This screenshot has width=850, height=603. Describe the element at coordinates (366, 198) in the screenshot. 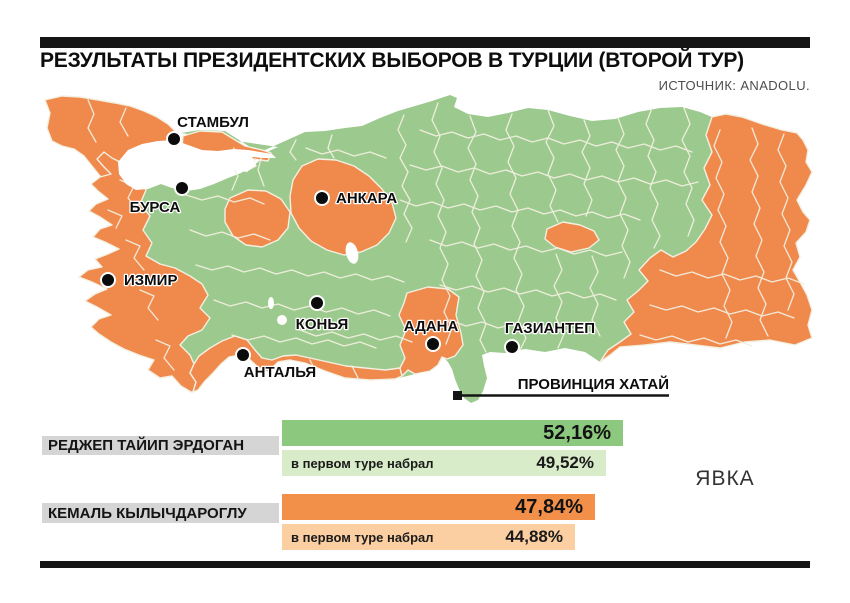

I see `city-label-ankara: АНКАРА` at that location.